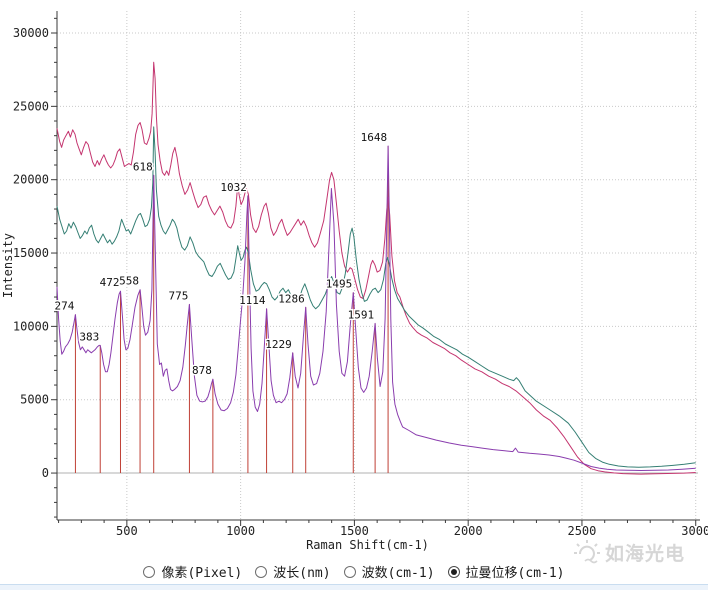 The image size is (708, 590). What do you see at coordinates (233, 187) in the screenshot?
I see `peak-label: 1032` at bounding box center [233, 187].